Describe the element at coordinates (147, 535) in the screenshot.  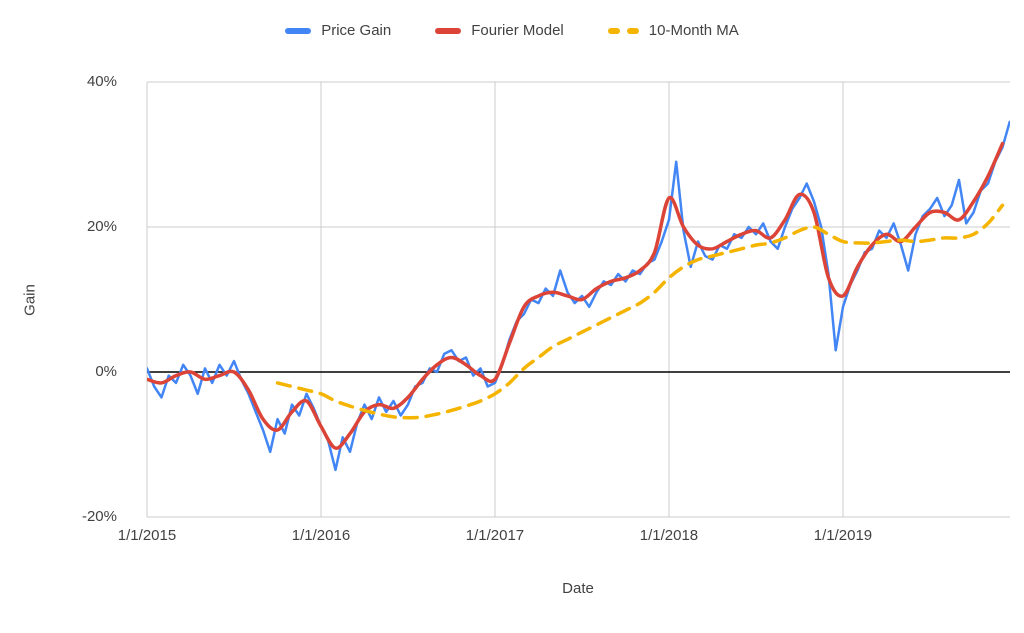
I see `x-tick-label: 1/1/2015` at that location.